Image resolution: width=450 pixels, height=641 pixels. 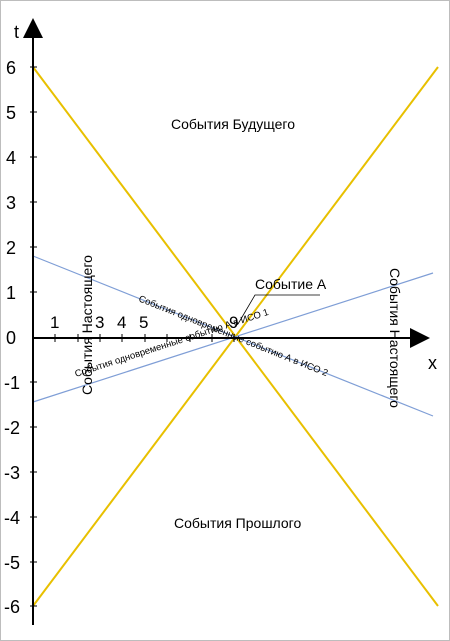 What do you see at coordinates (11, 68) in the screenshot?
I see `t-tick-label: 6` at bounding box center [11, 68].